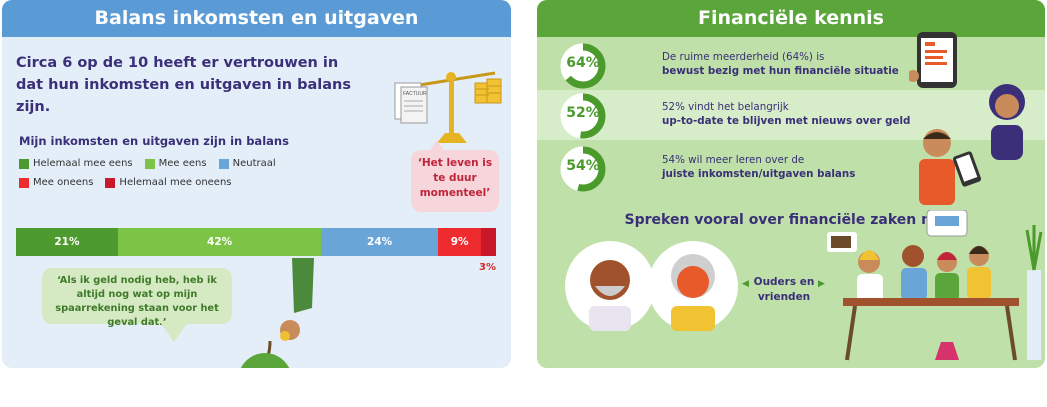  I want to click on legend-item: Helemaal mee eens, so click(76, 163).